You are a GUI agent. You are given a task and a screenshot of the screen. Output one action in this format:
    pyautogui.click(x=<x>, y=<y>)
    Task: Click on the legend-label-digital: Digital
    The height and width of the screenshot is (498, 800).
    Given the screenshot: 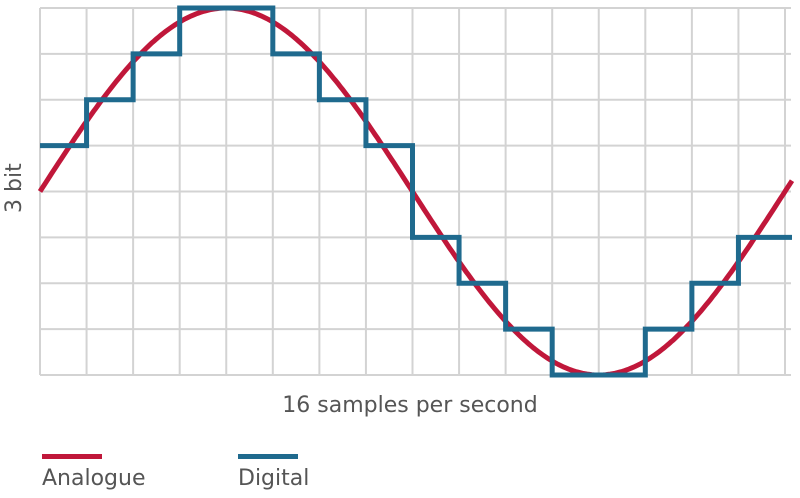 What is the action you would take?
    pyautogui.click(x=274, y=478)
    